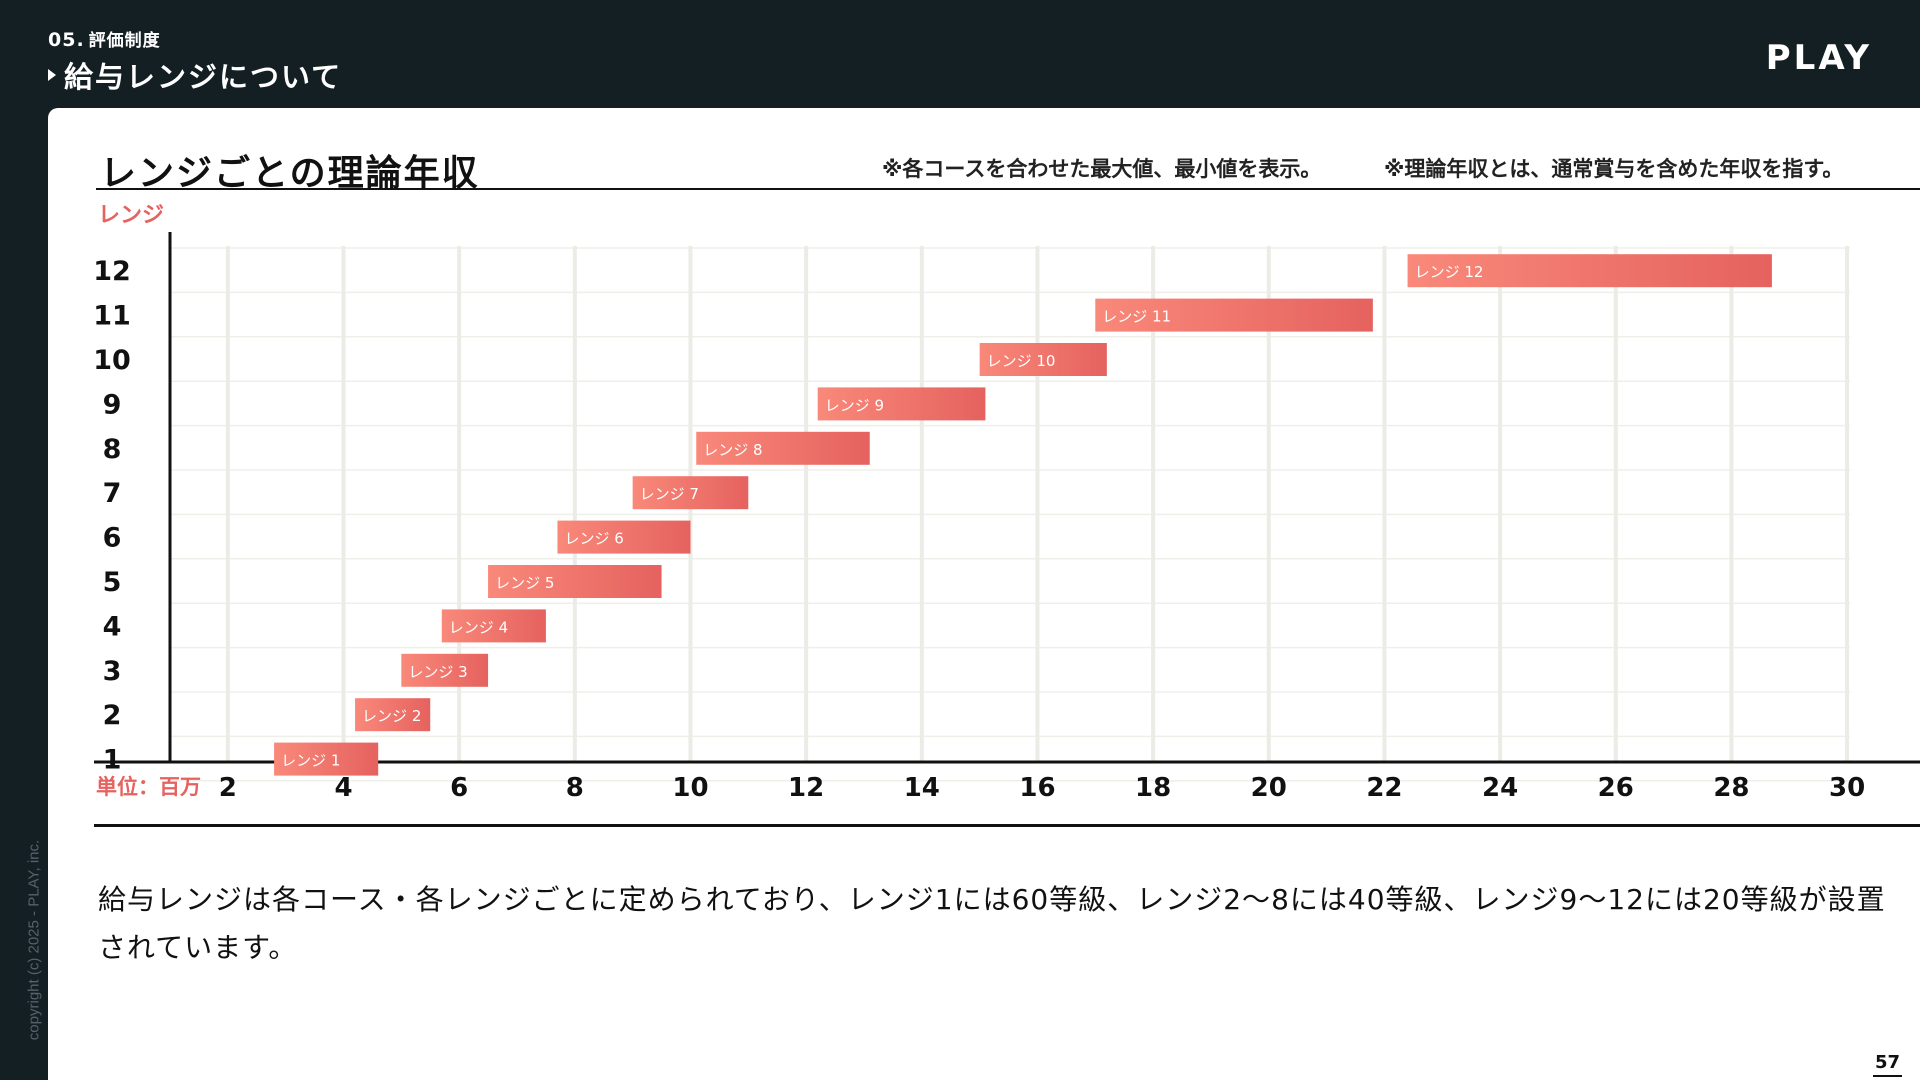 This screenshot has height=1080, width=1920. I want to click on x-tick-label: 2, so click(228, 788).